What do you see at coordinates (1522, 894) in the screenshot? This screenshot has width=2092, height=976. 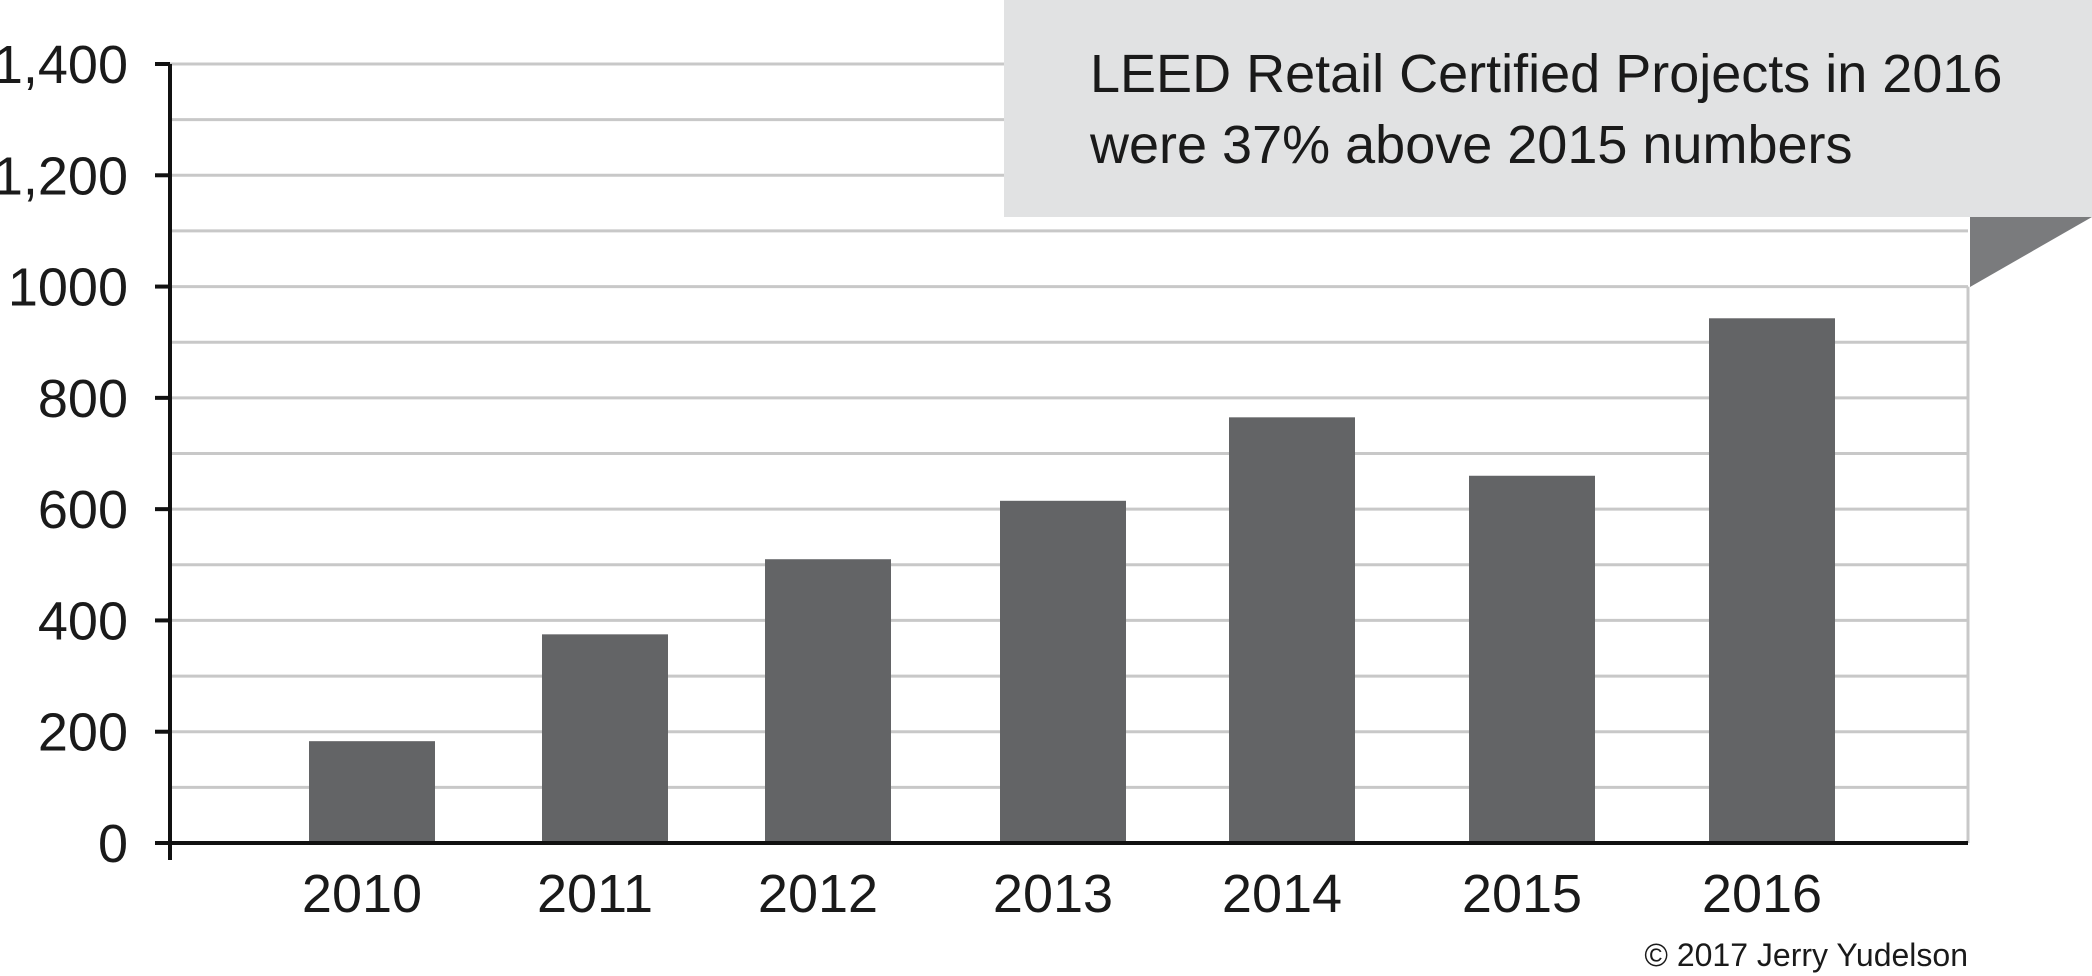 I see `x-tick-label: 2015` at bounding box center [1522, 894].